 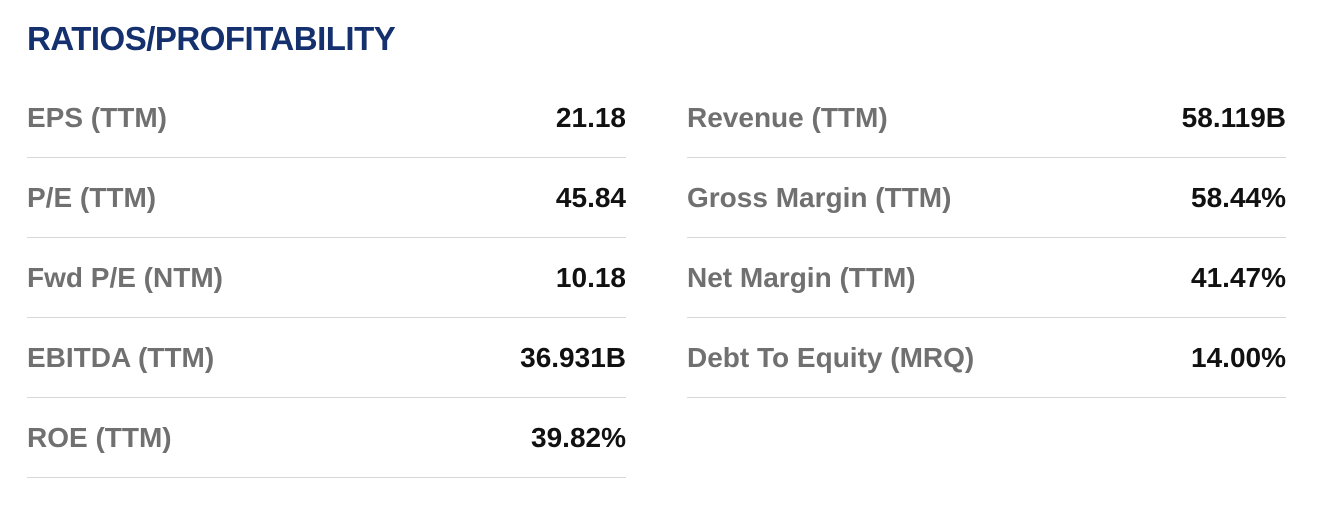 I want to click on ratio-row: Fwd P/E (NTM) 10.18, so click(x=326, y=278).